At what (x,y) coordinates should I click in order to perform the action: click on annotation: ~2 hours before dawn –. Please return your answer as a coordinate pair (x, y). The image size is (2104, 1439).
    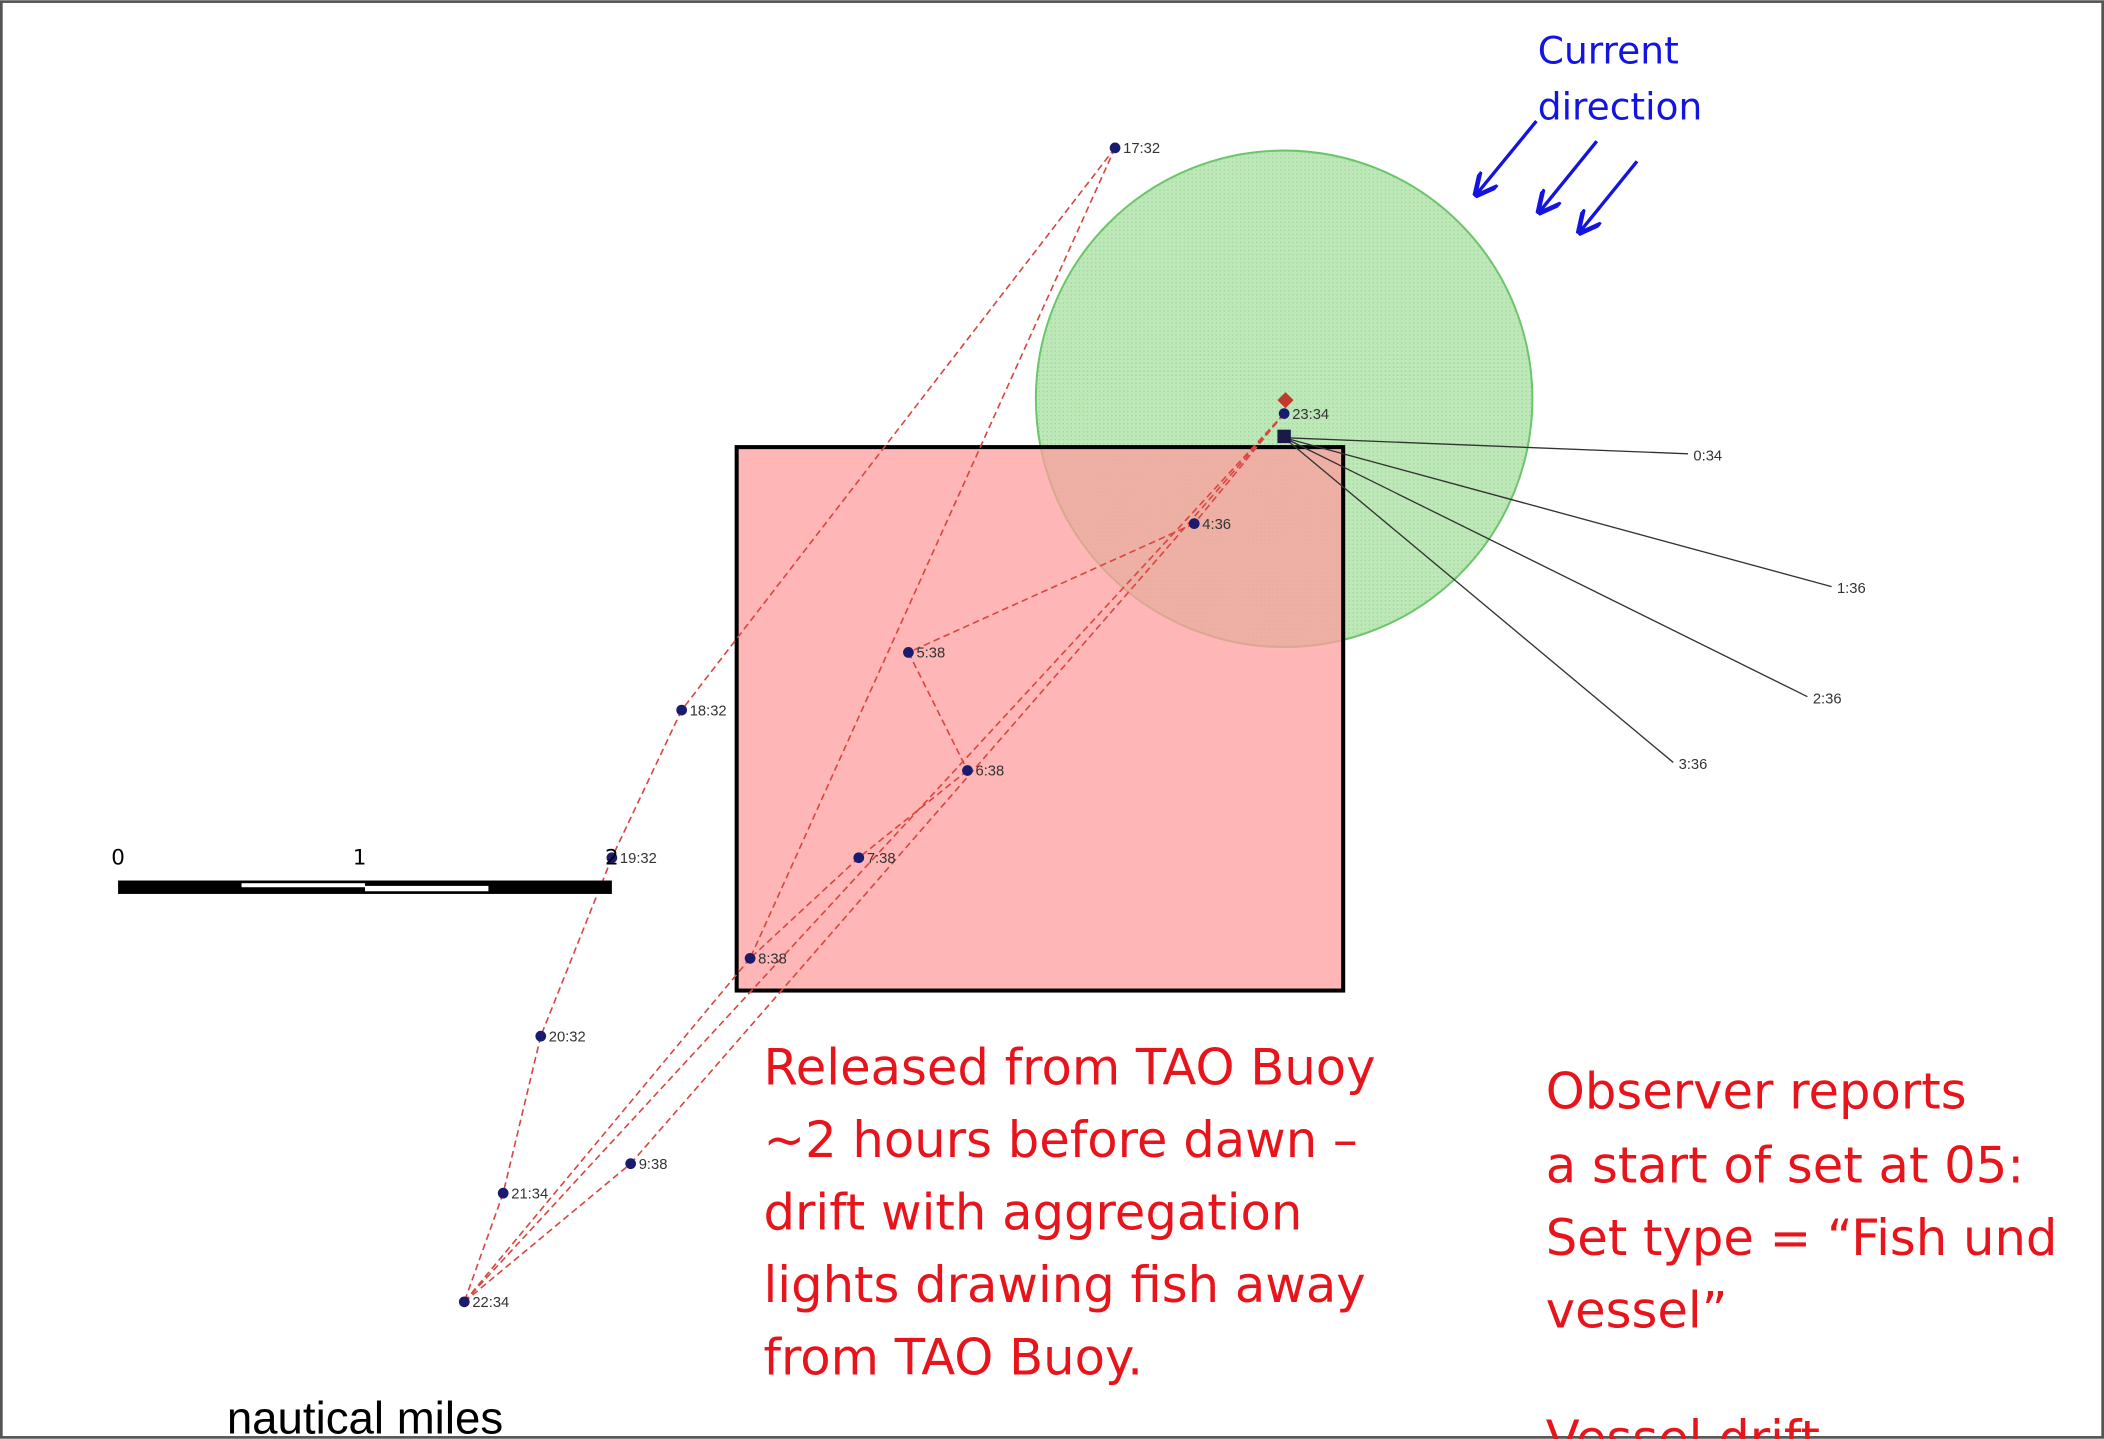
    Looking at the image, I should click on (1061, 1140).